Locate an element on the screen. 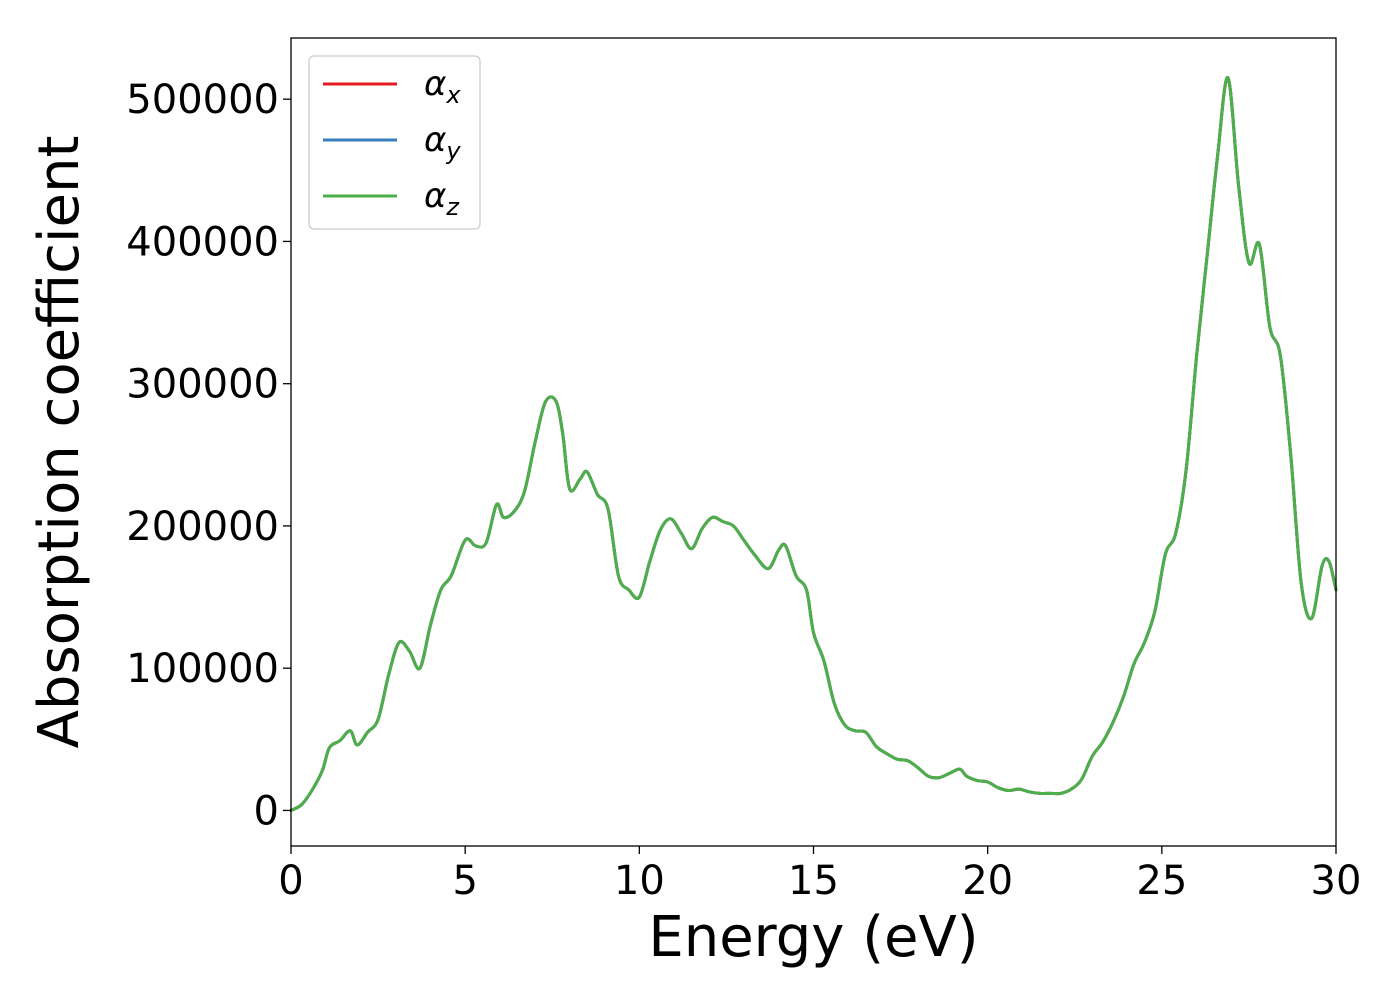 The height and width of the screenshot is (1000, 1400). x-axis-ticks: 0 5 10 15 20 25 30 is located at coordinates (819, 875).